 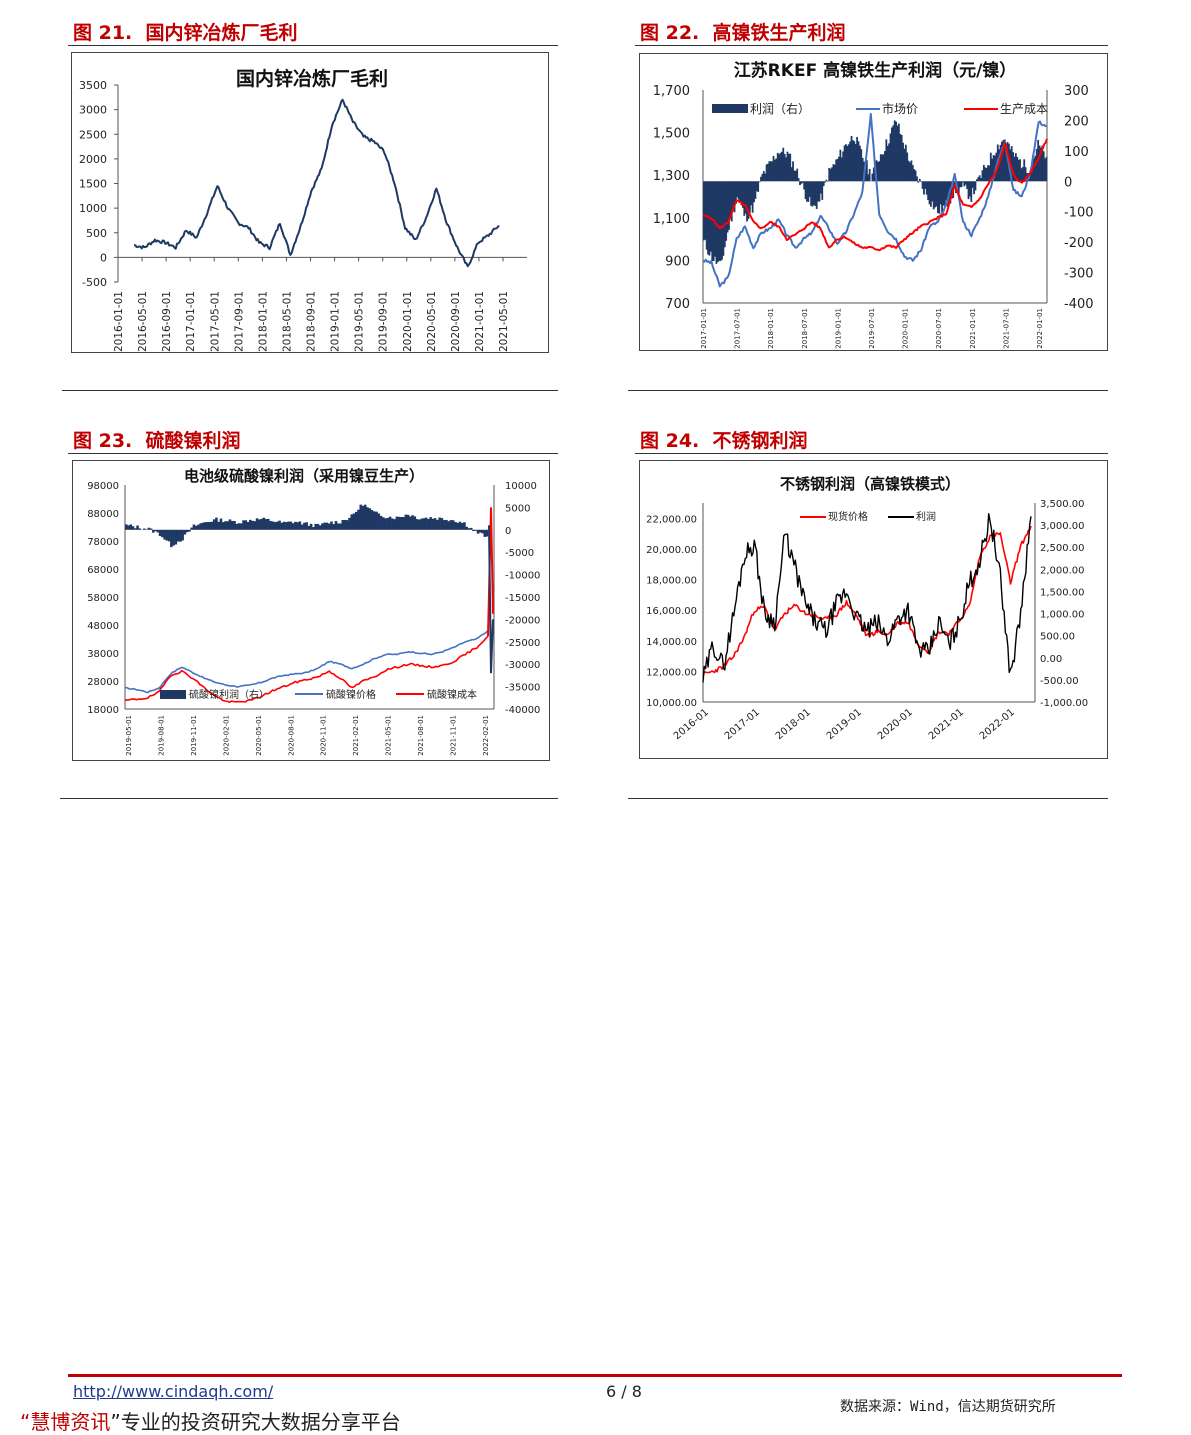 What do you see at coordinates (143, 321) in the screenshot?
I see `x-tick-label: 2016-05-01` at bounding box center [143, 321].